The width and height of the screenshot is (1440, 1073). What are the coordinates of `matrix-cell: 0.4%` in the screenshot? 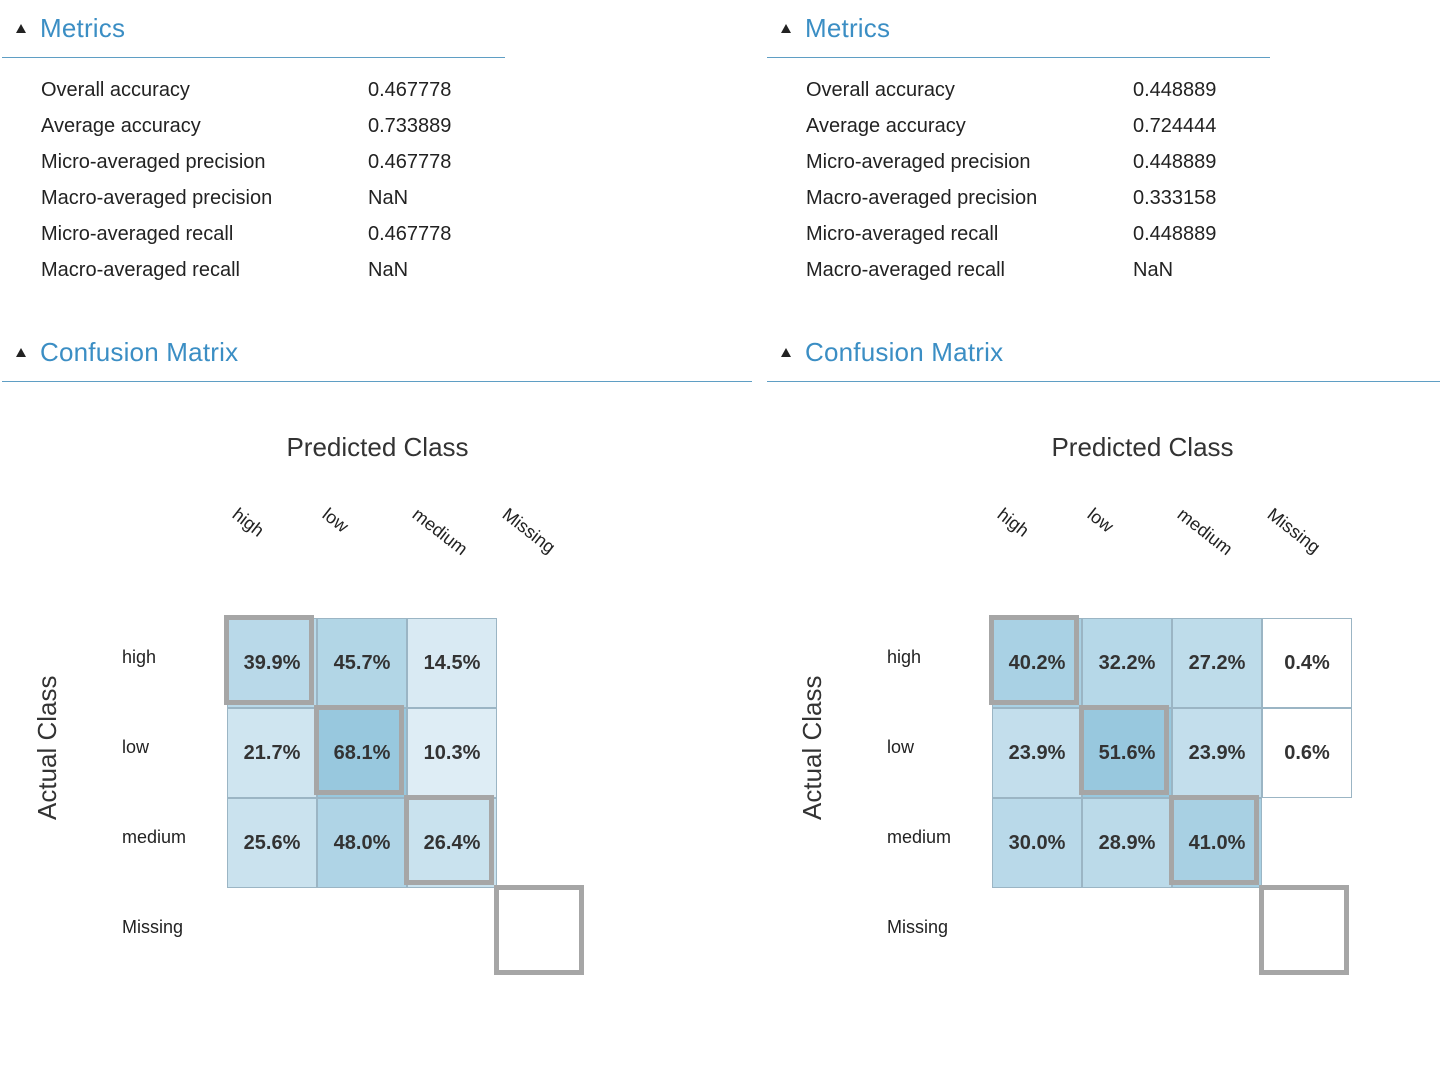 It's located at (1307, 663).